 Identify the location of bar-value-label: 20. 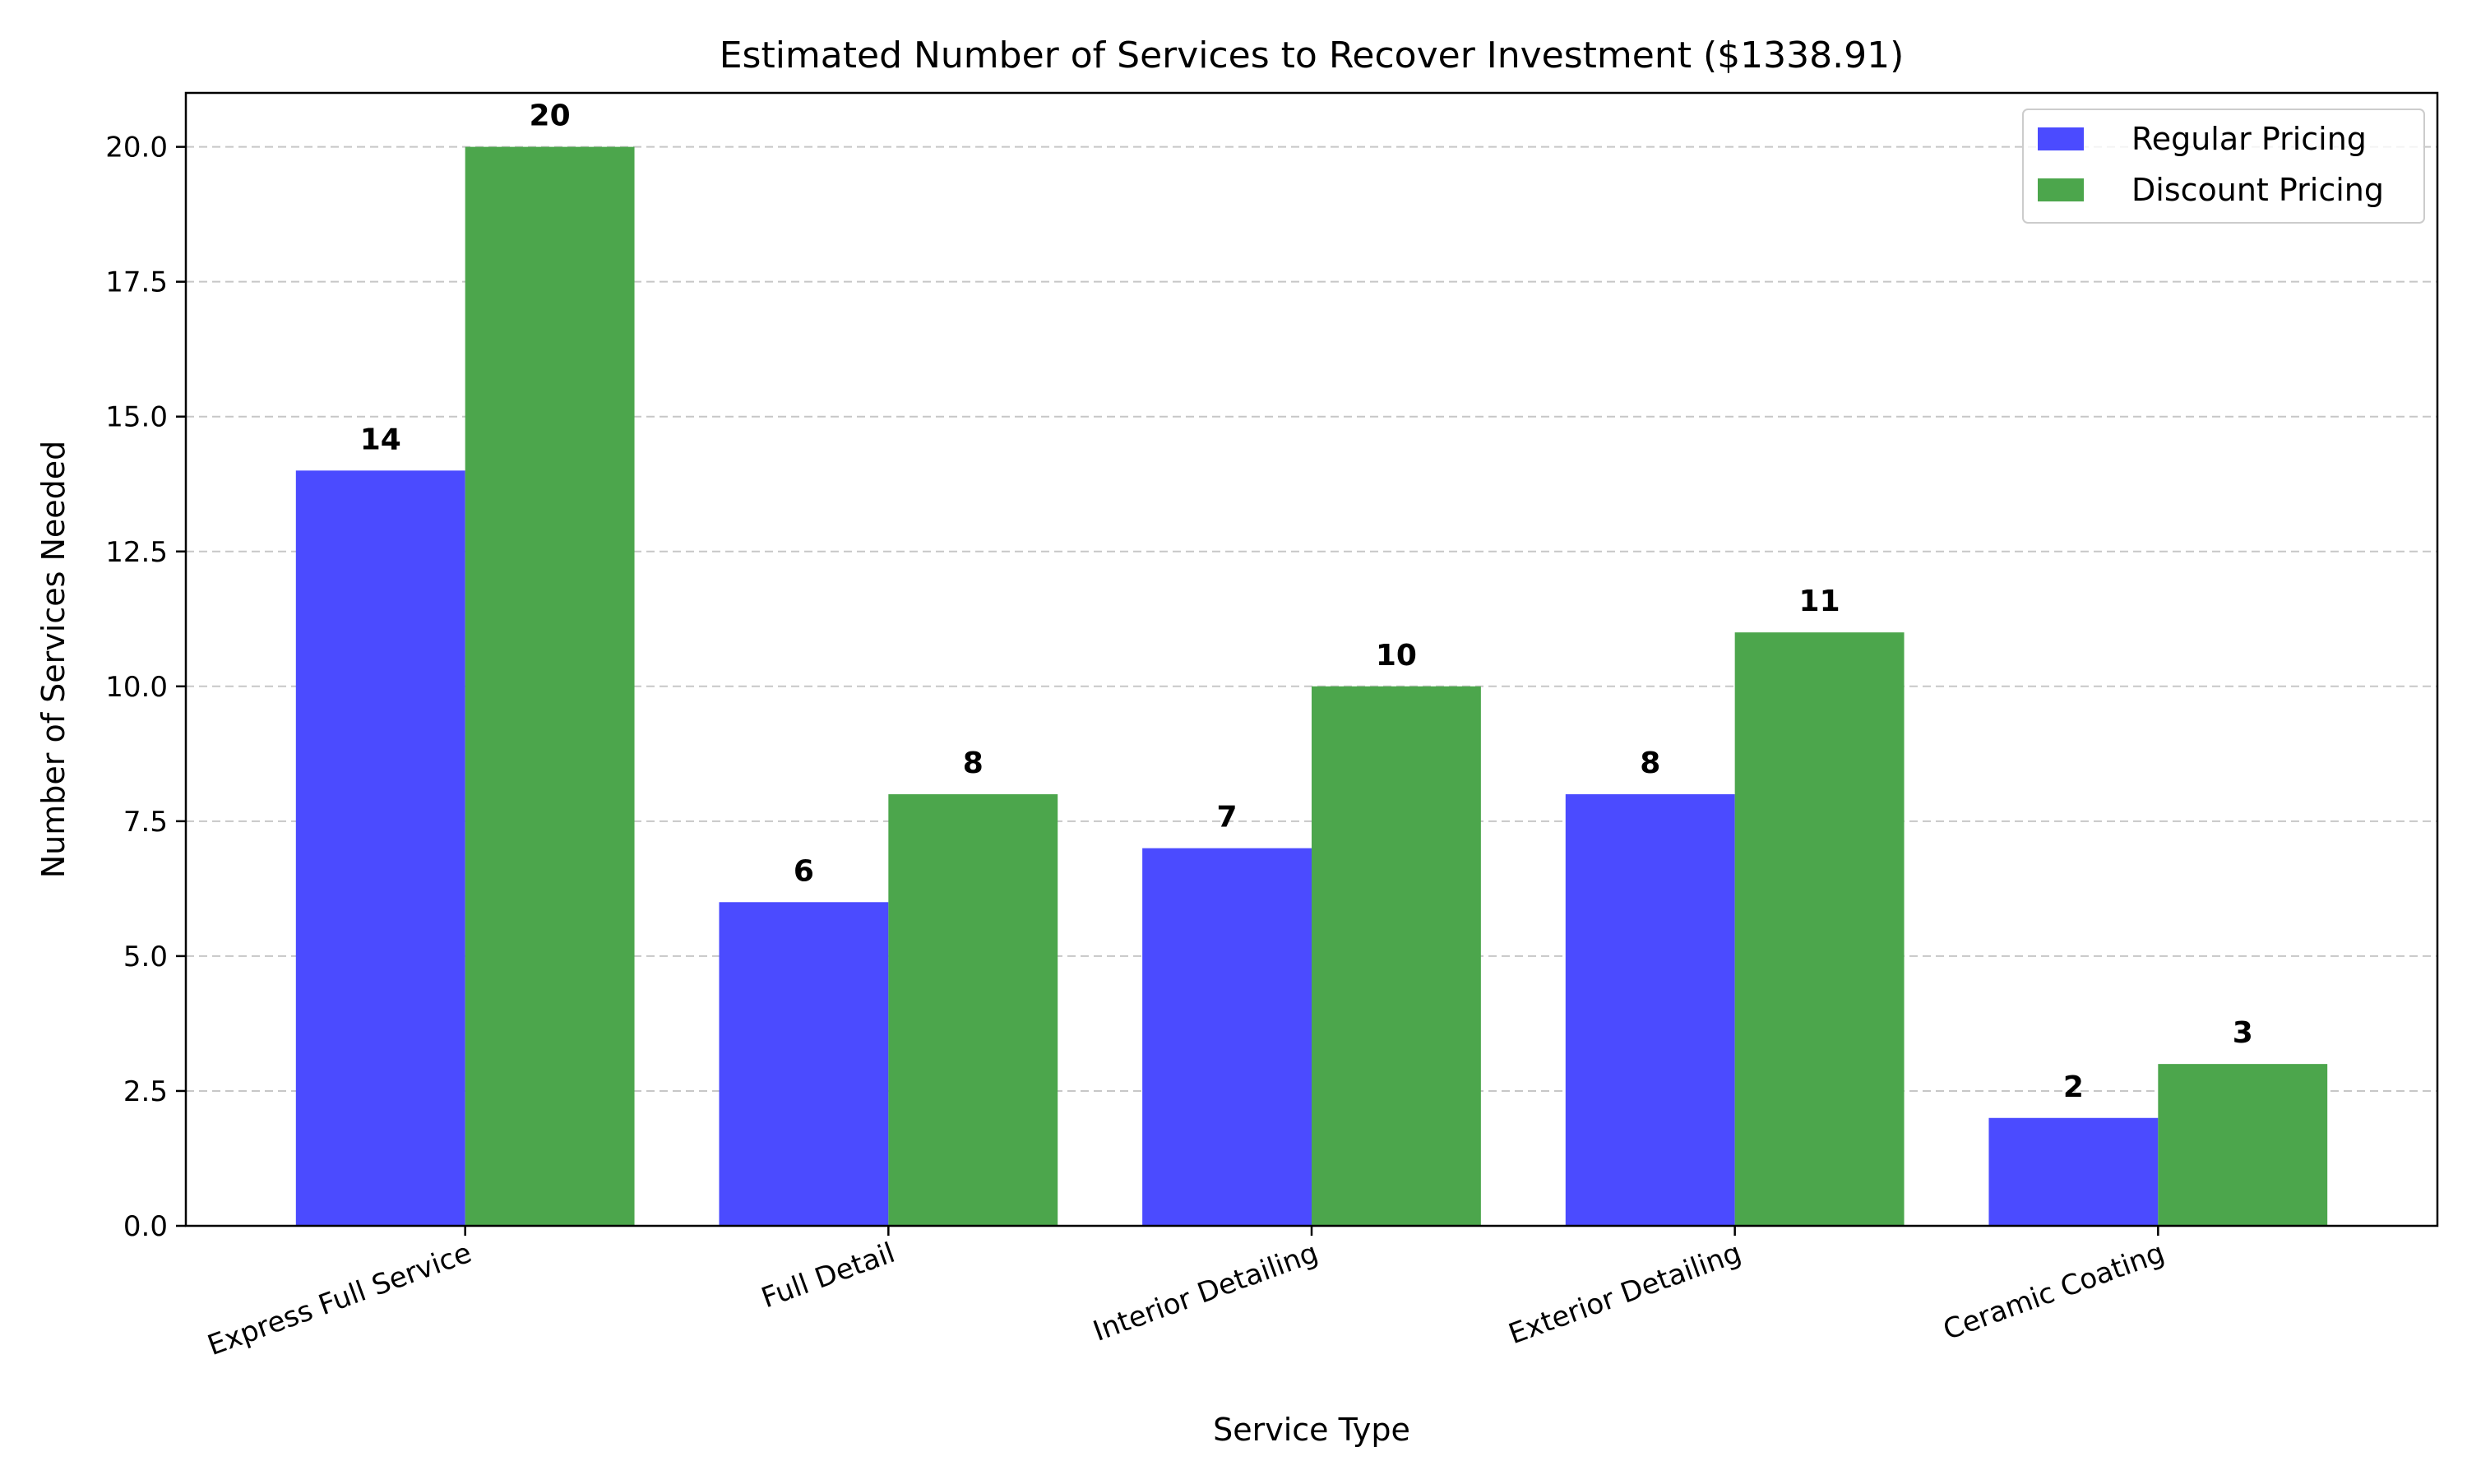
(550, 116).